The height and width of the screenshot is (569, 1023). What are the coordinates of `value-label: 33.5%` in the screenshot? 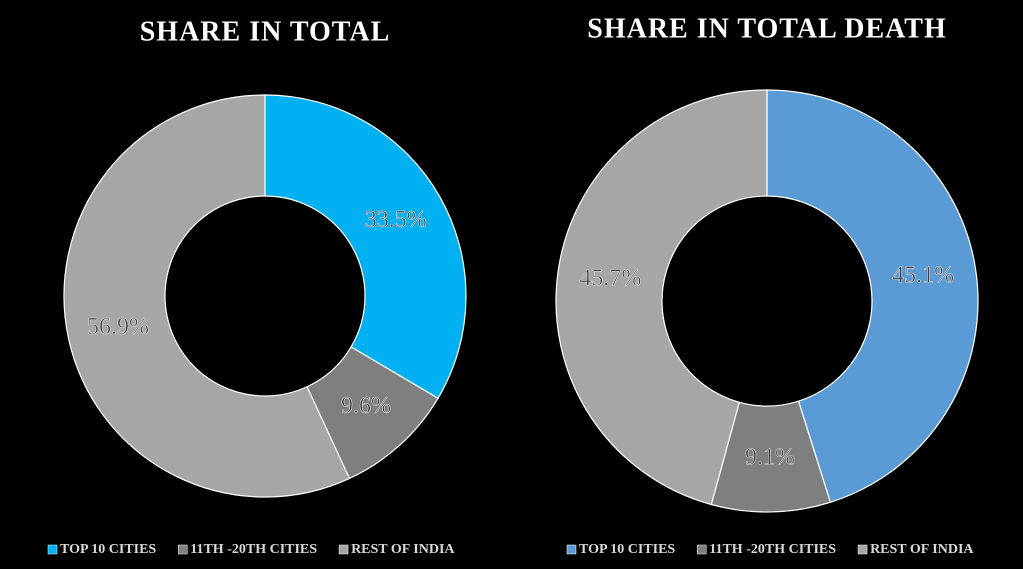 It's located at (396, 220).